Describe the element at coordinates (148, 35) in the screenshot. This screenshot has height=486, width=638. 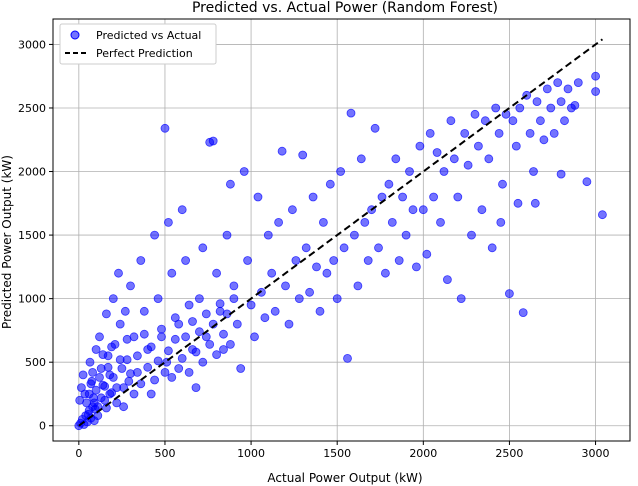
I see `legend-scatter-label: Predicted vs Actual` at that location.